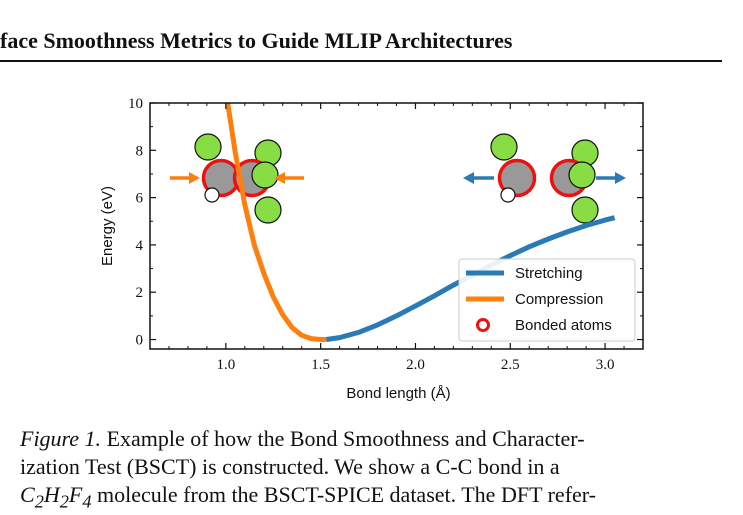 This screenshot has height=515, width=743. What do you see at coordinates (549, 273) in the screenshot?
I see `legend-label: Stretching` at bounding box center [549, 273].